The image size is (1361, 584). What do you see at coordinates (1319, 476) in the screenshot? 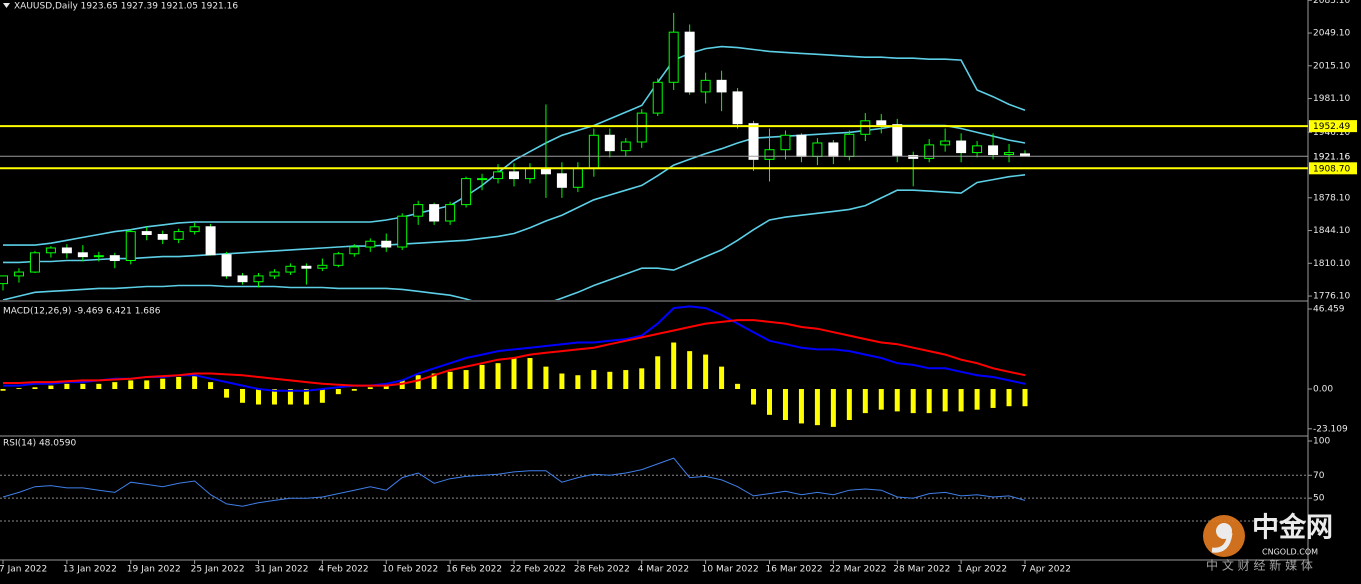
I see `y-tick-label: 70` at bounding box center [1319, 476].